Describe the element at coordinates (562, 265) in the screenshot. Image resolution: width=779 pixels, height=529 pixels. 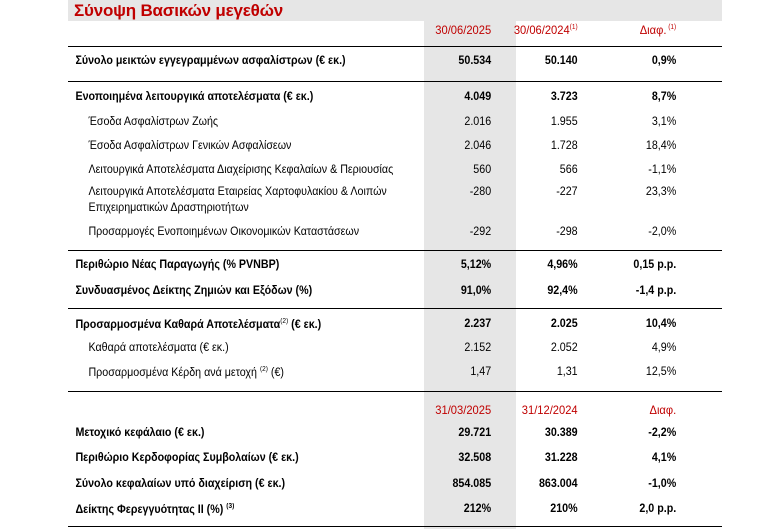
I see `value-prior: 4,96%` at that location.